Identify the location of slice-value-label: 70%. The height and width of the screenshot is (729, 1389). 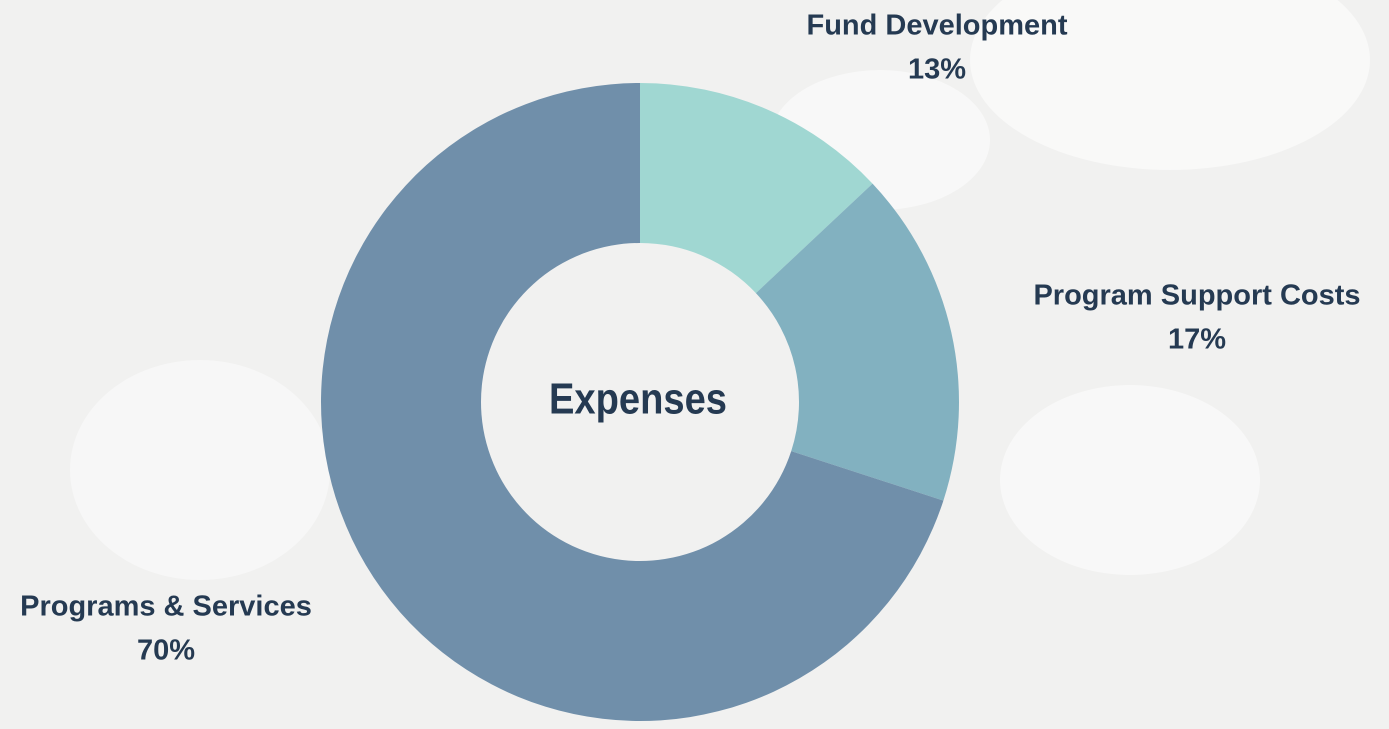
(166, 651).